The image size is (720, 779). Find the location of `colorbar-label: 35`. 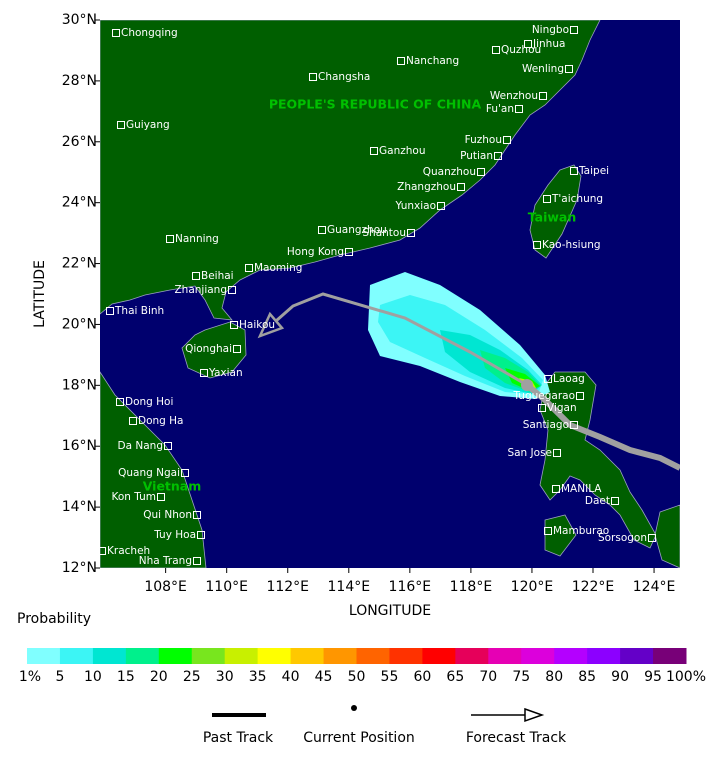

colorbar-label: 35 is located at coordinates (258, 677).